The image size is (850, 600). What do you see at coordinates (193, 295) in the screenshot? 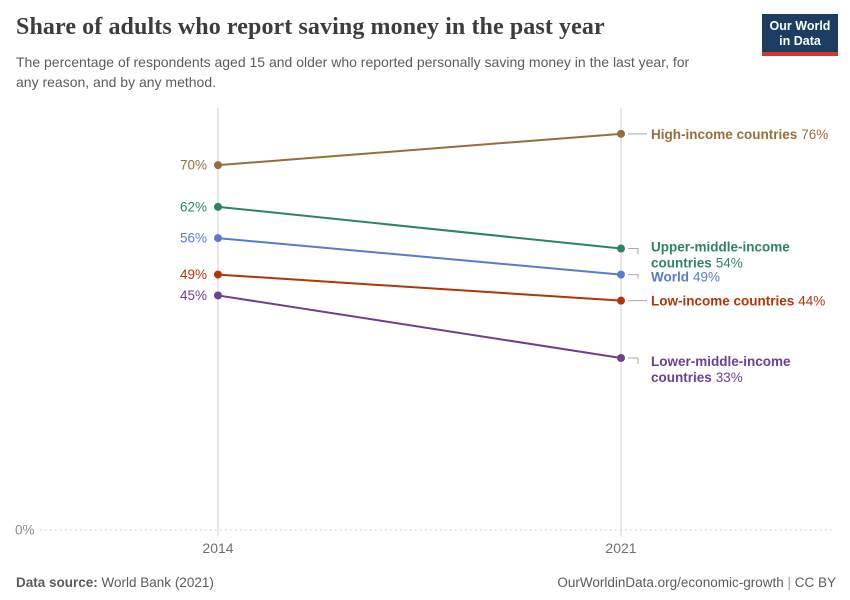
I see `series-start-value: 45%` at bounding box center [193, 295].